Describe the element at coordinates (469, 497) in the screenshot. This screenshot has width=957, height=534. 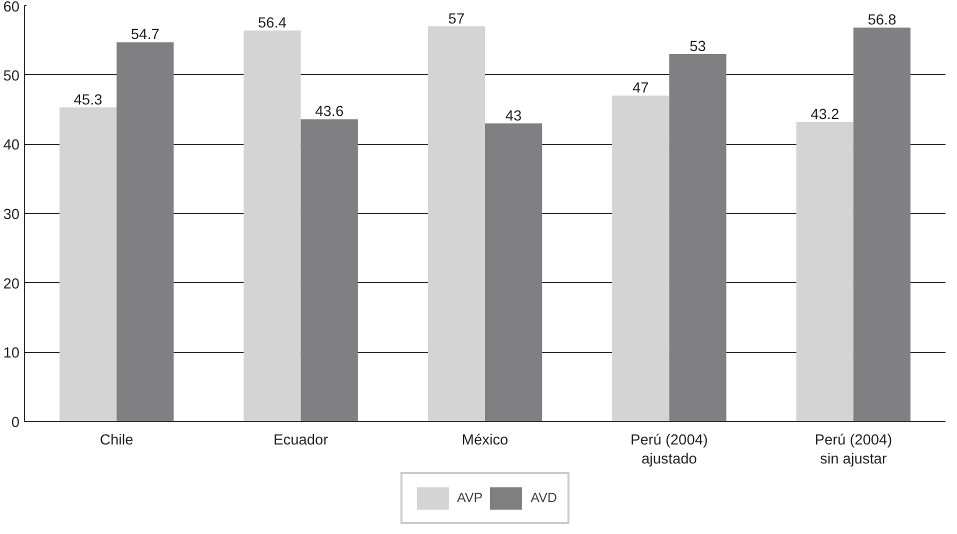
I see `legend-label: AVP` at that location.